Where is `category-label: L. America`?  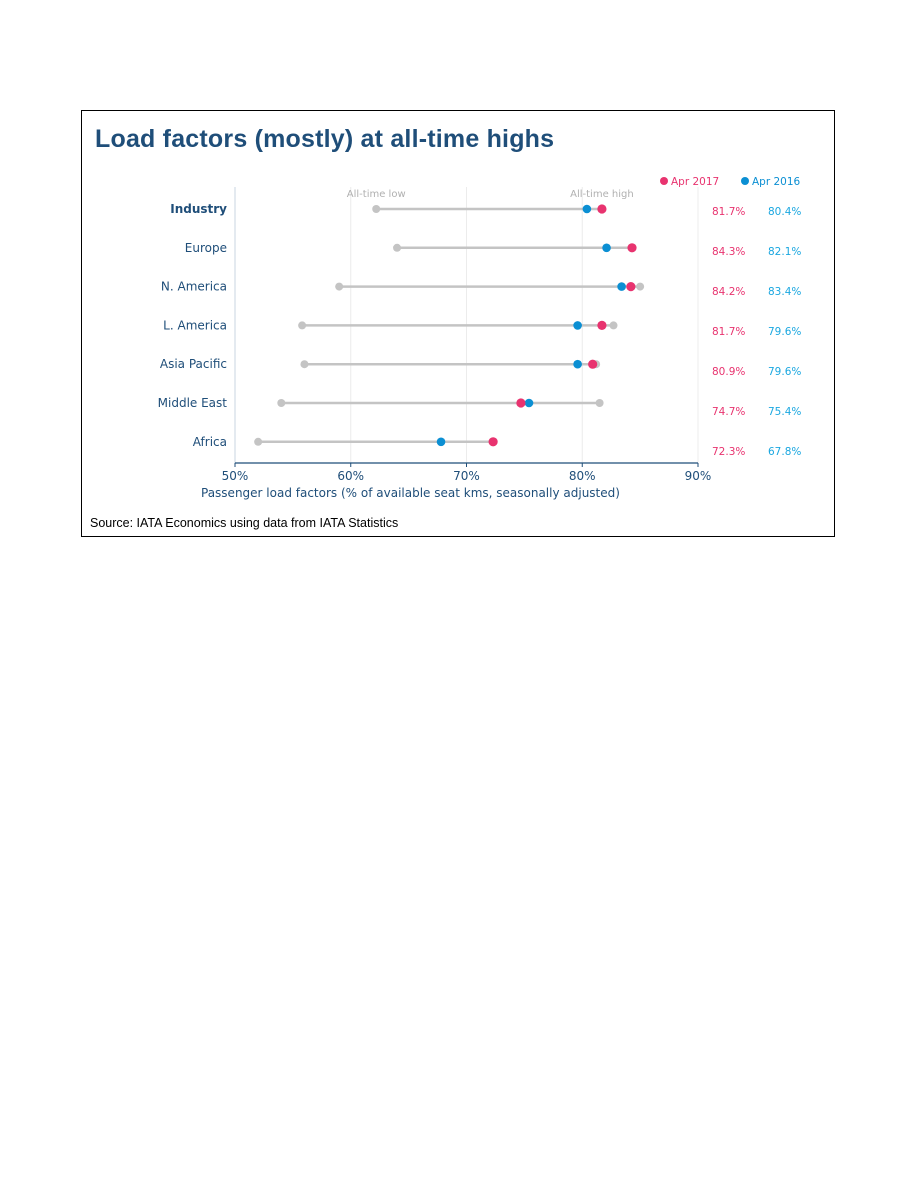 category-label: L. America is located at coordinates (195, 325).